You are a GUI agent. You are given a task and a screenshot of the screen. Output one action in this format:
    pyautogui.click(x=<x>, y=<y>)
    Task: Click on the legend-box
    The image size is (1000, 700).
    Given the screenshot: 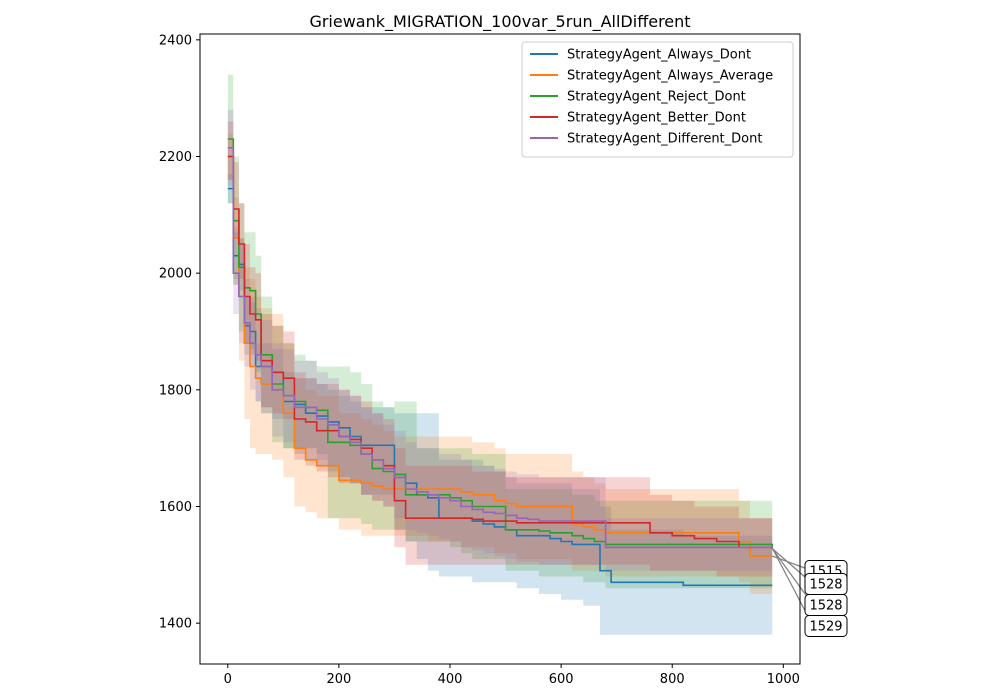 What is the action you would take?
    pyautogui.click(x=657, y=99)
    